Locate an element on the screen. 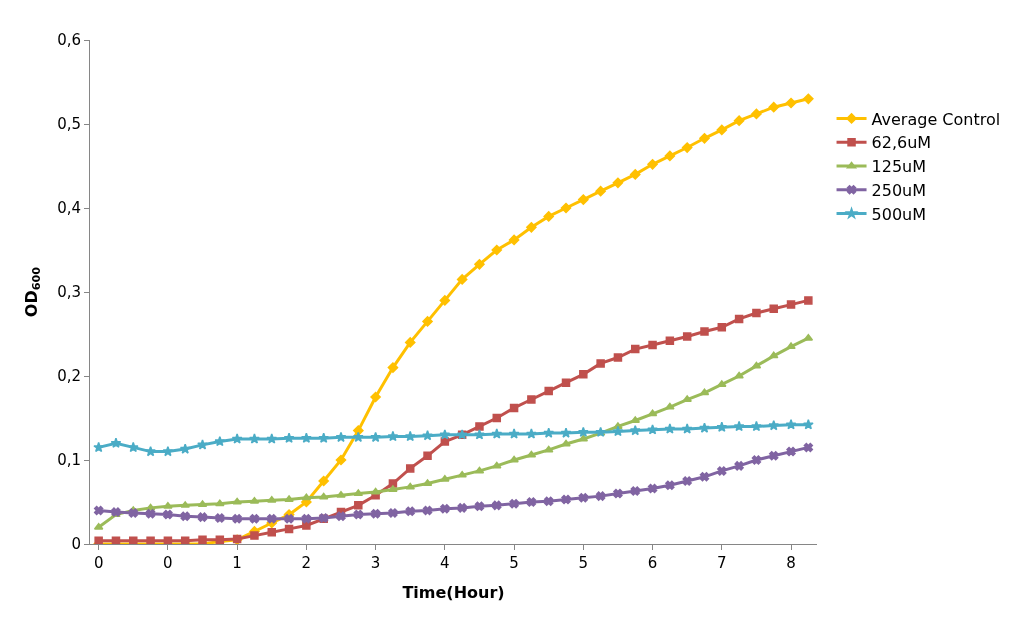 The width and height of the screenshot is (1027, 634). y-tick-label: 0,6 is located at coordinates (69, 40).